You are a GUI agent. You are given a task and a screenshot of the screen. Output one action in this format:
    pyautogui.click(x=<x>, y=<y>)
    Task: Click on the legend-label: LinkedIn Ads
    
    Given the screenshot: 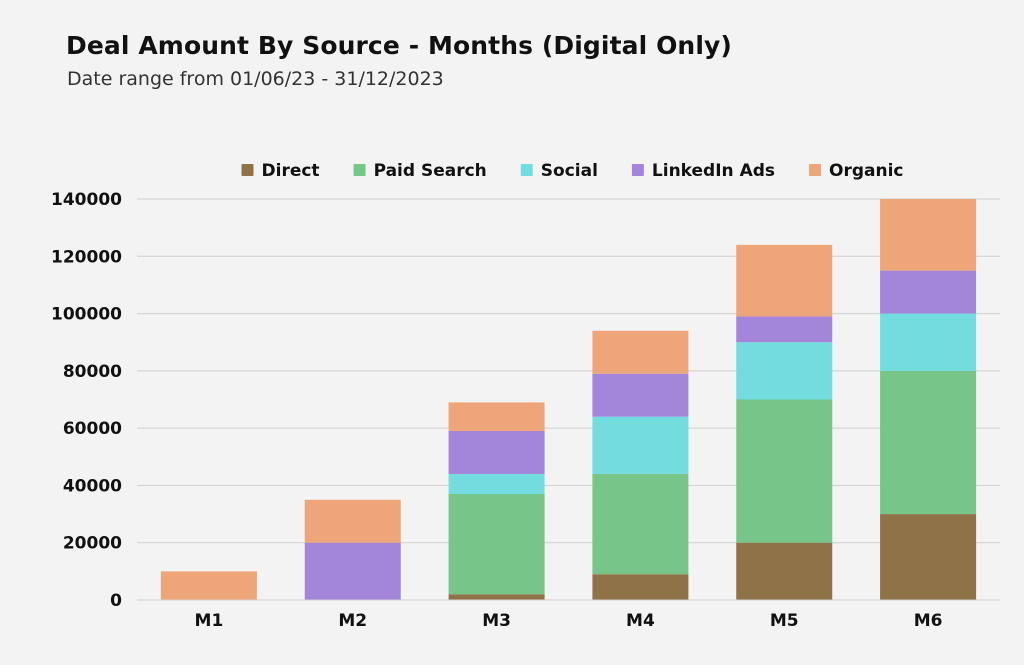 What is the action you would take?
    pyautogui.click(x=713, y=171)
    